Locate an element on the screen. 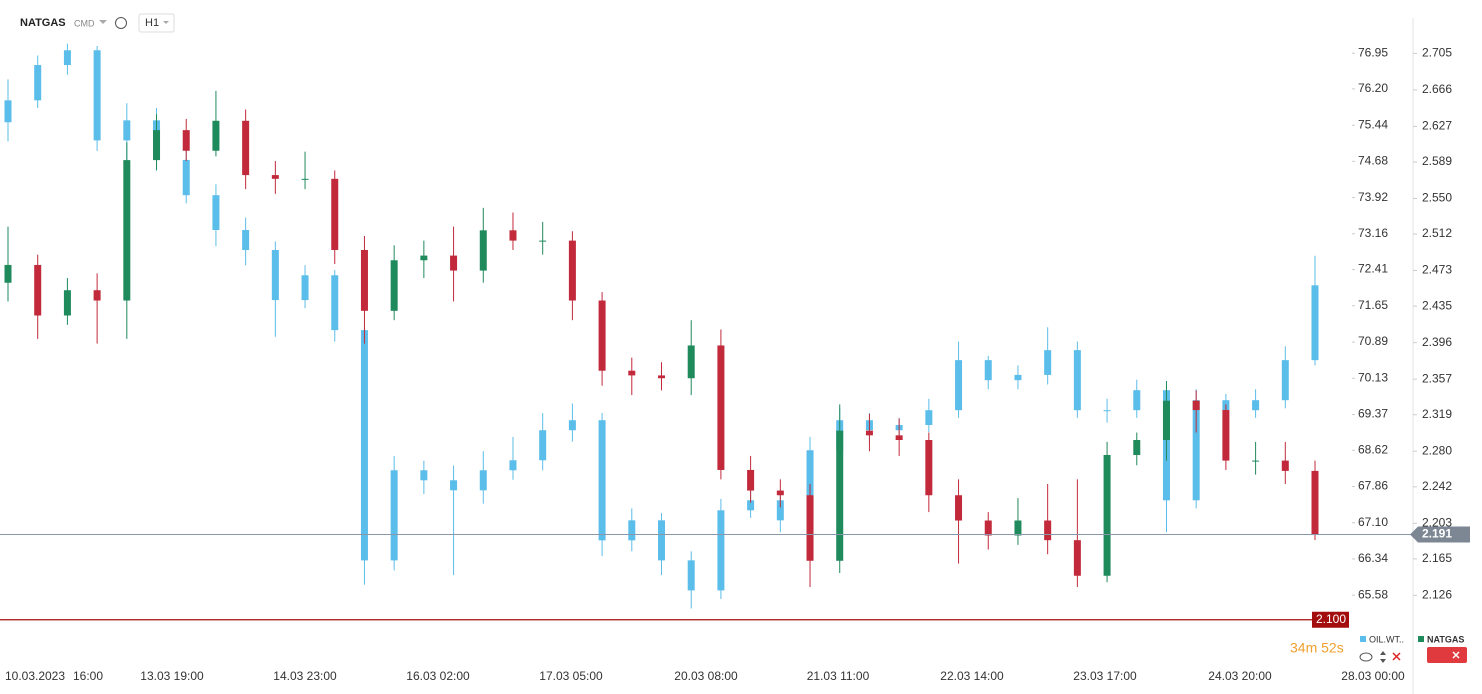 This screenshot has height=694, width=1482. x-tick-label: 16:00 is located at coordinates (88, 676).